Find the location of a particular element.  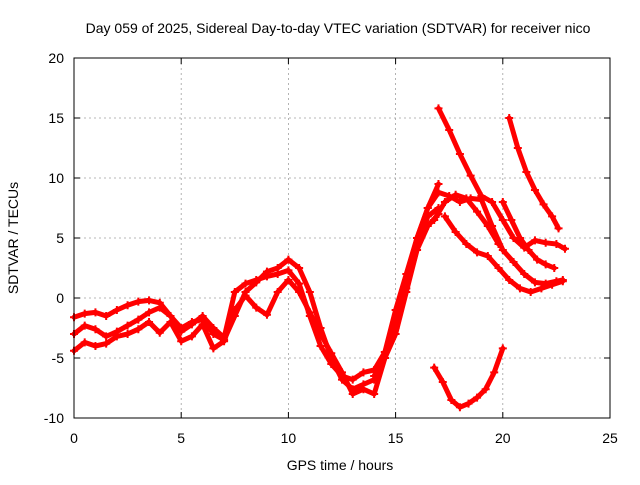

x-tick-label: 5 is located at coordinates (181, 438).